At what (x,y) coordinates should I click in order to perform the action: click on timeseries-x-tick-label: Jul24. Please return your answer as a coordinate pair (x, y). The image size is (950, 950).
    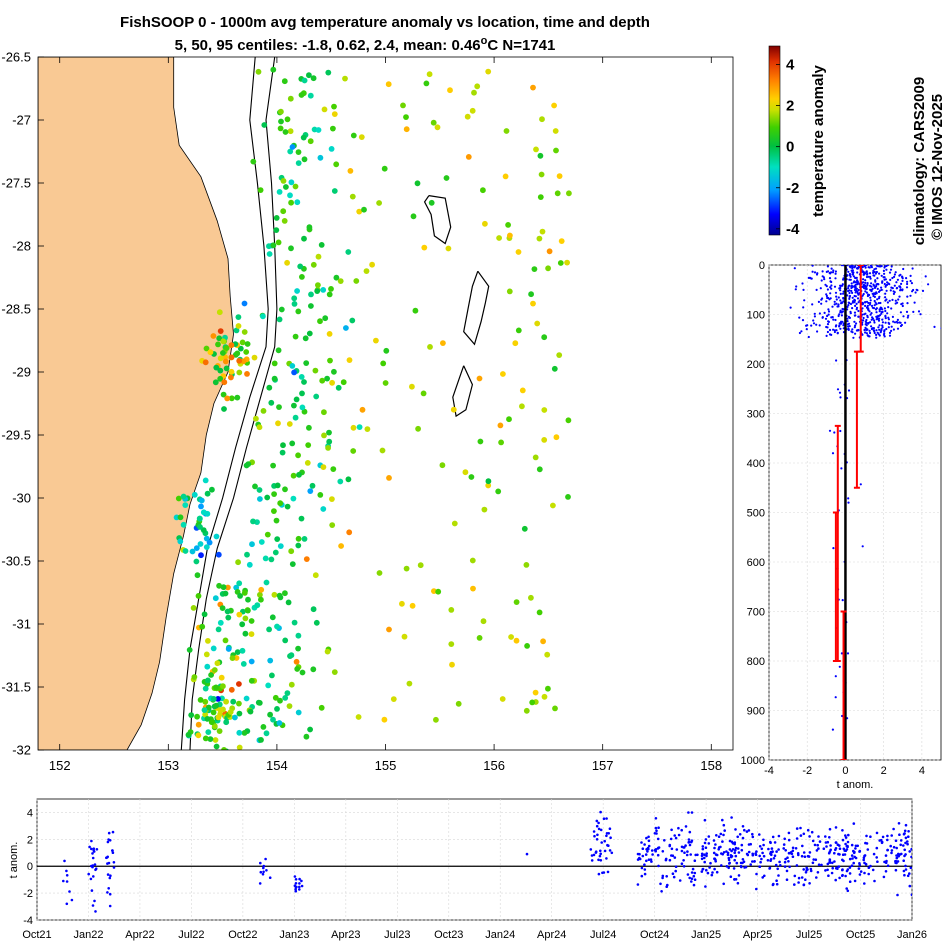
    Looking at the image, I should click on (603, 935).